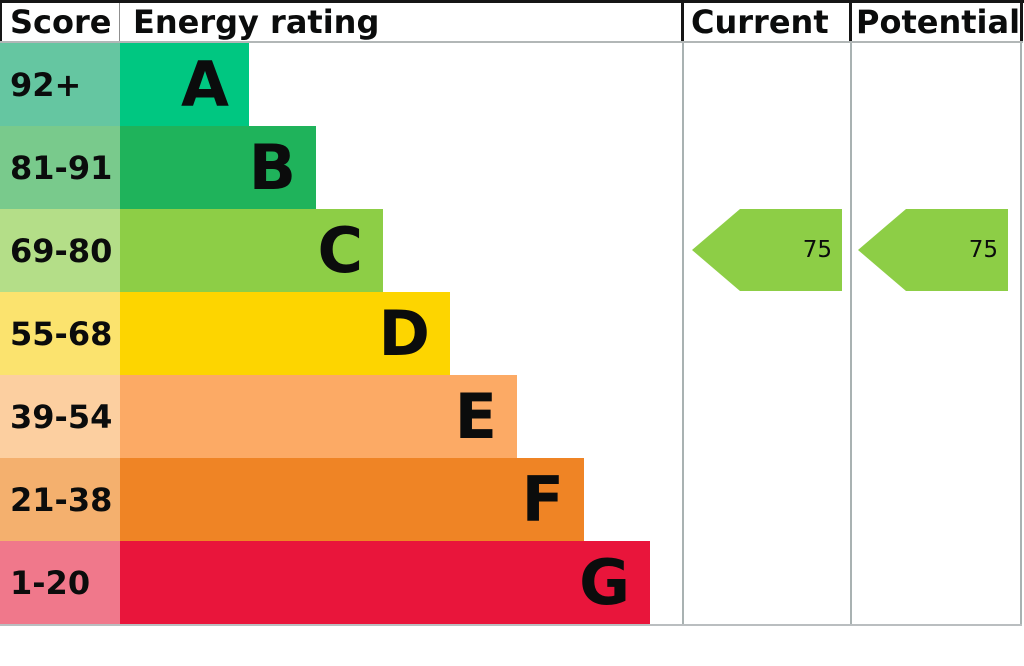  What do you see at coordinates (385, 582) in the screenshot?
I see `rating-bar-g: G` at bounding box center [385, 582].